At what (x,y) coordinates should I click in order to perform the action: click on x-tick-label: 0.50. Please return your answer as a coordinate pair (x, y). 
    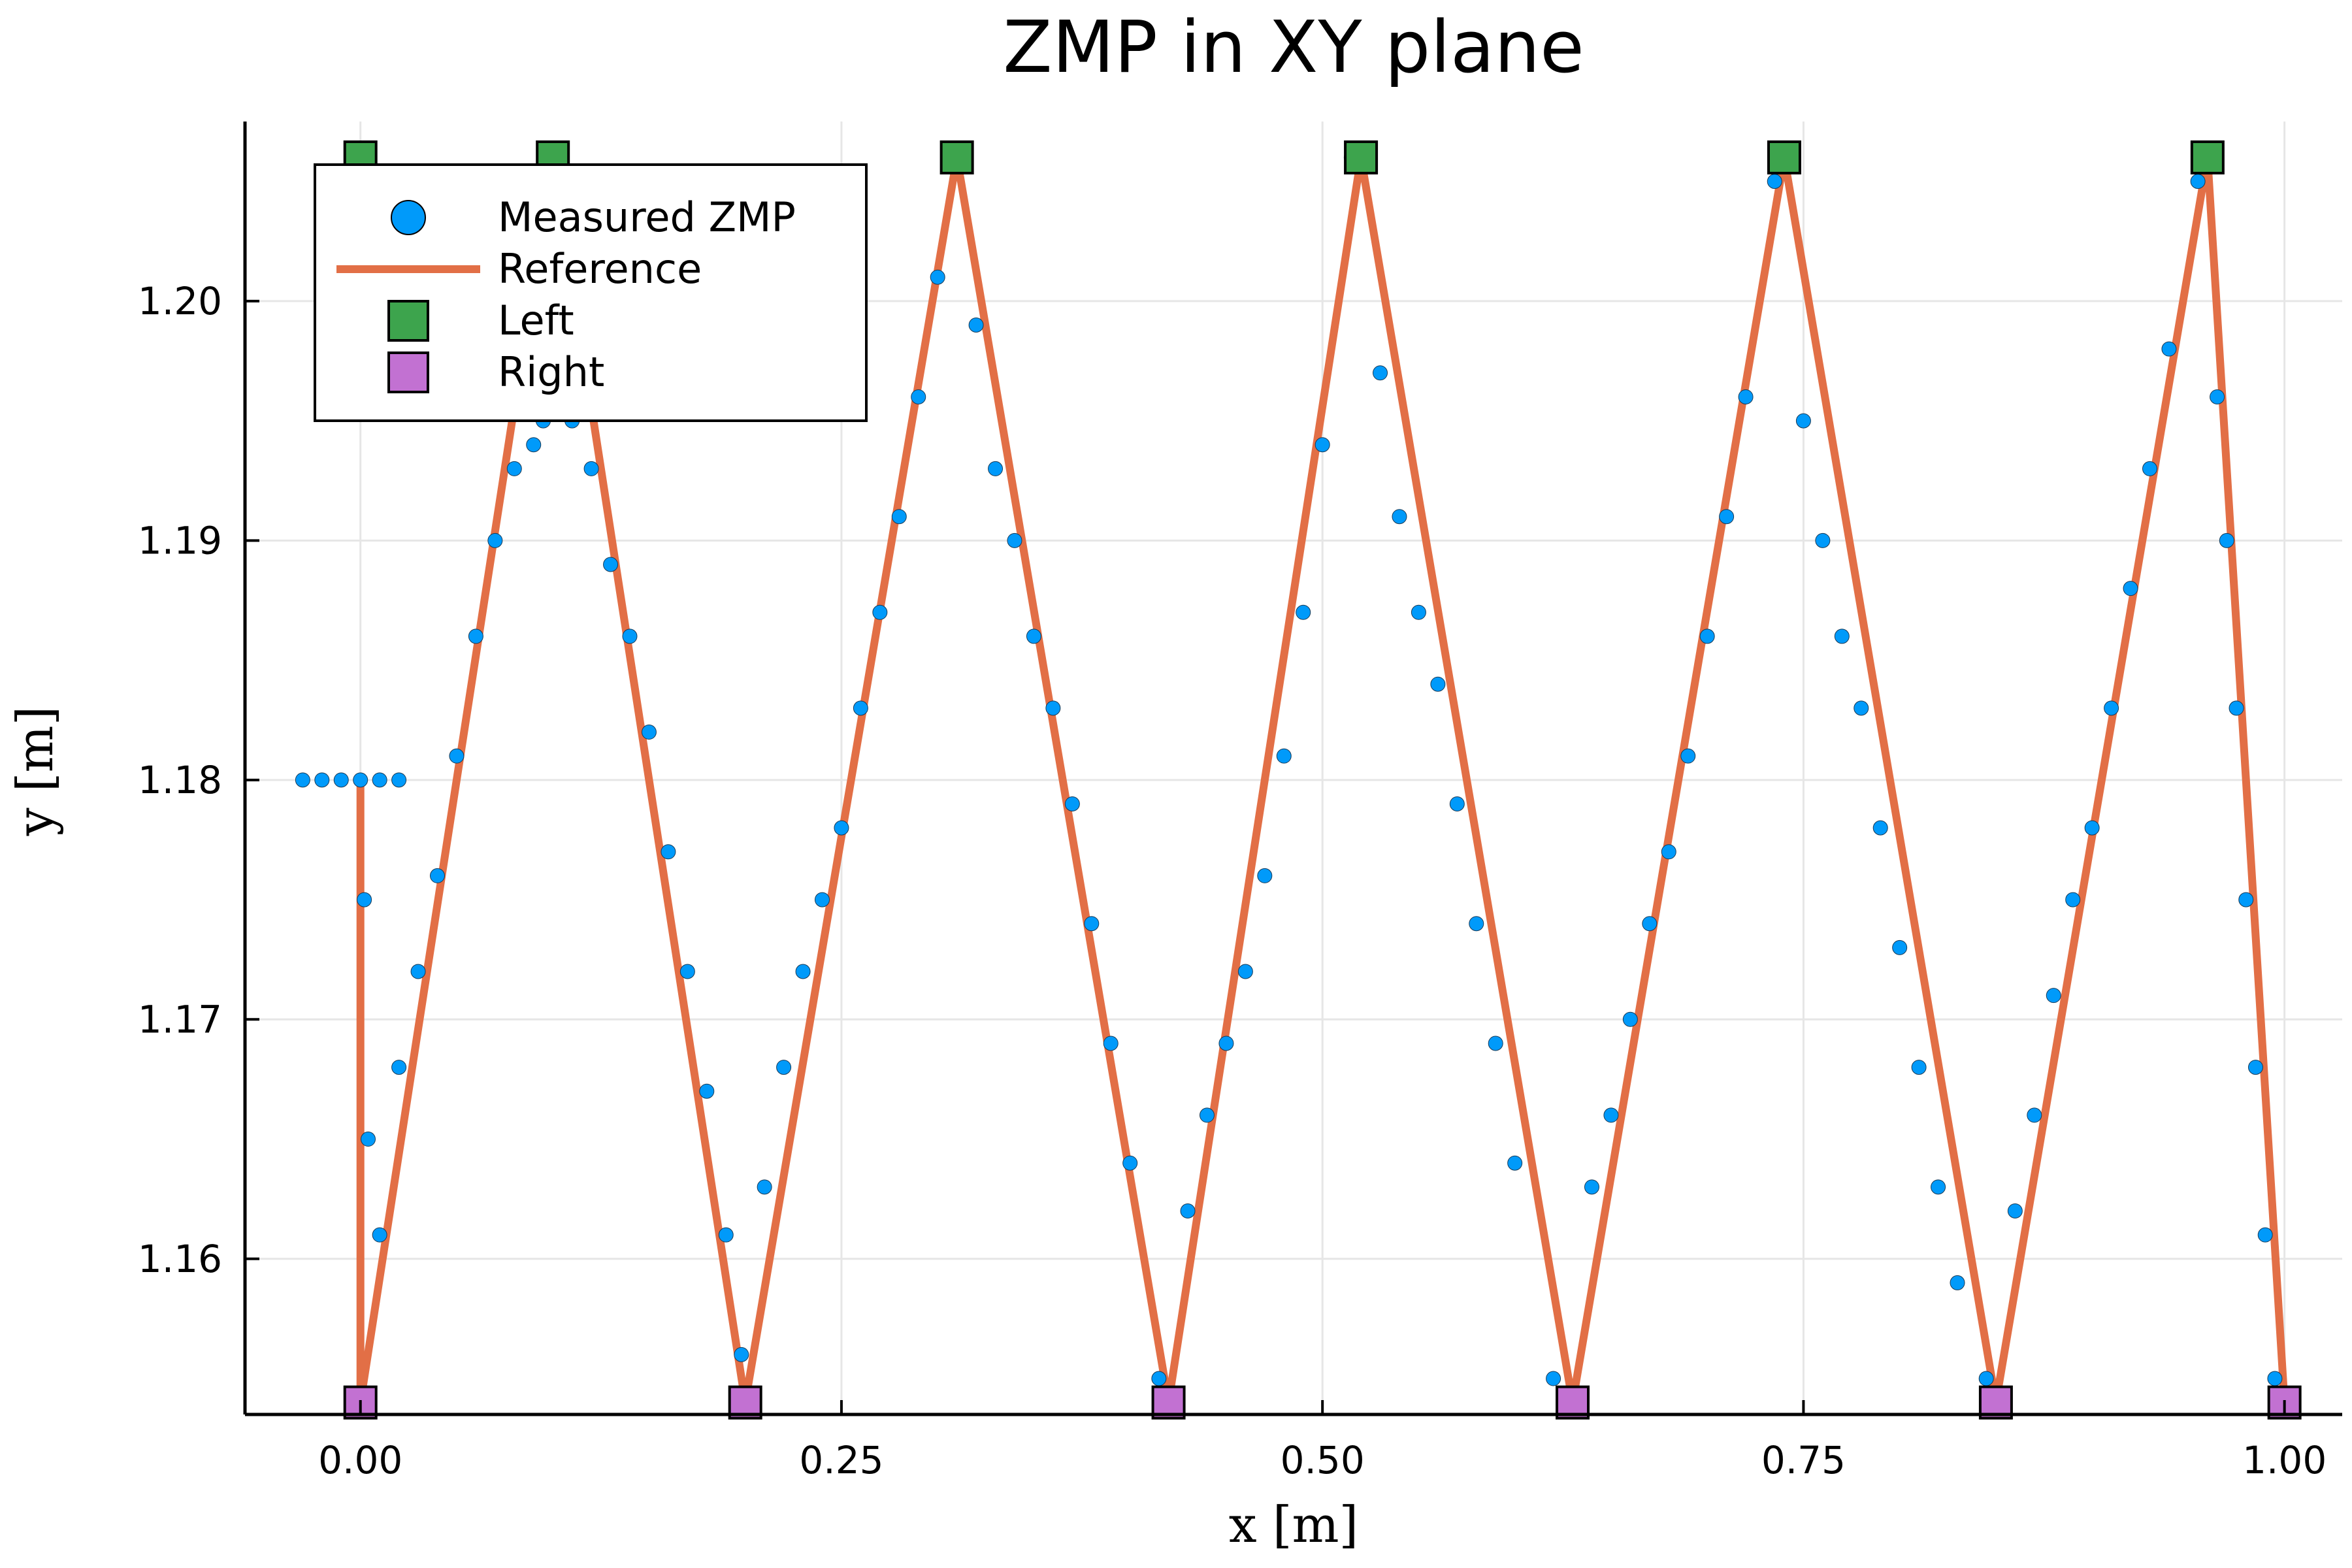
    Looking at the image, I should click on (1323, 1460).